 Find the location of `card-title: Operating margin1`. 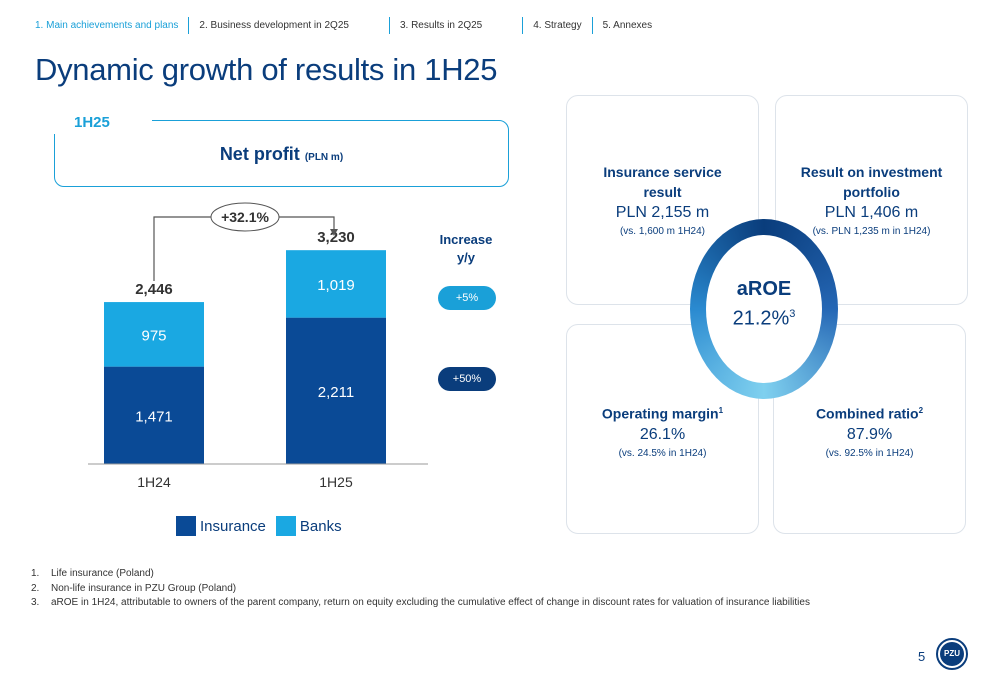

card-title: Operating margin1 is located at coordinates (662, 412).